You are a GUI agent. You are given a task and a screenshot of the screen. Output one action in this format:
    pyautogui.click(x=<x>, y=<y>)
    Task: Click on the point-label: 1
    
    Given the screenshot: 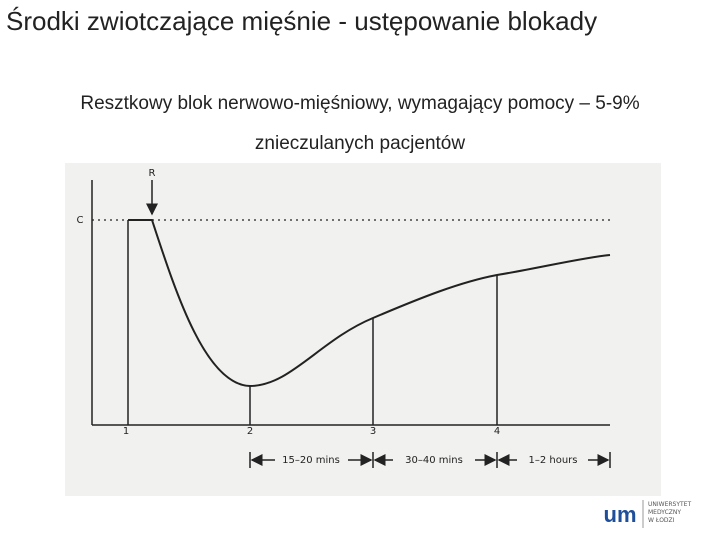 What is the action you would take?
    pyautogui.click(x=126, y=431)
    